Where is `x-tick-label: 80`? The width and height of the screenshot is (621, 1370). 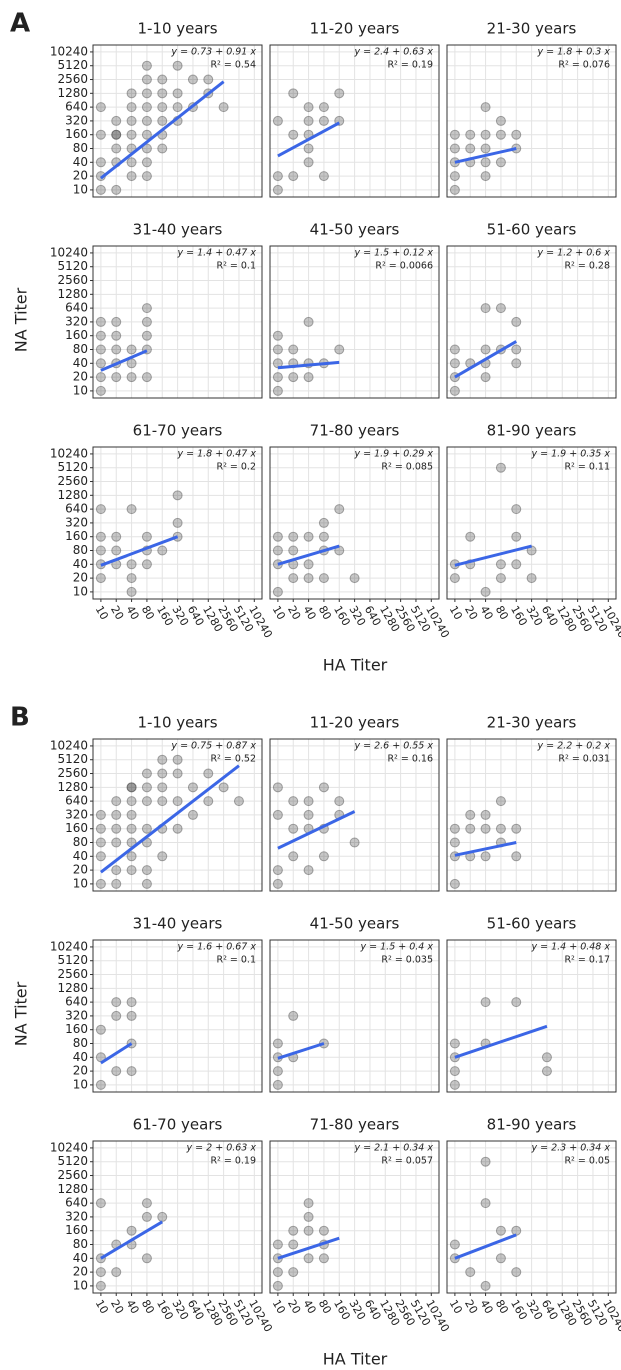
x-tick-label: 80 is located at coordinates (325, 613).